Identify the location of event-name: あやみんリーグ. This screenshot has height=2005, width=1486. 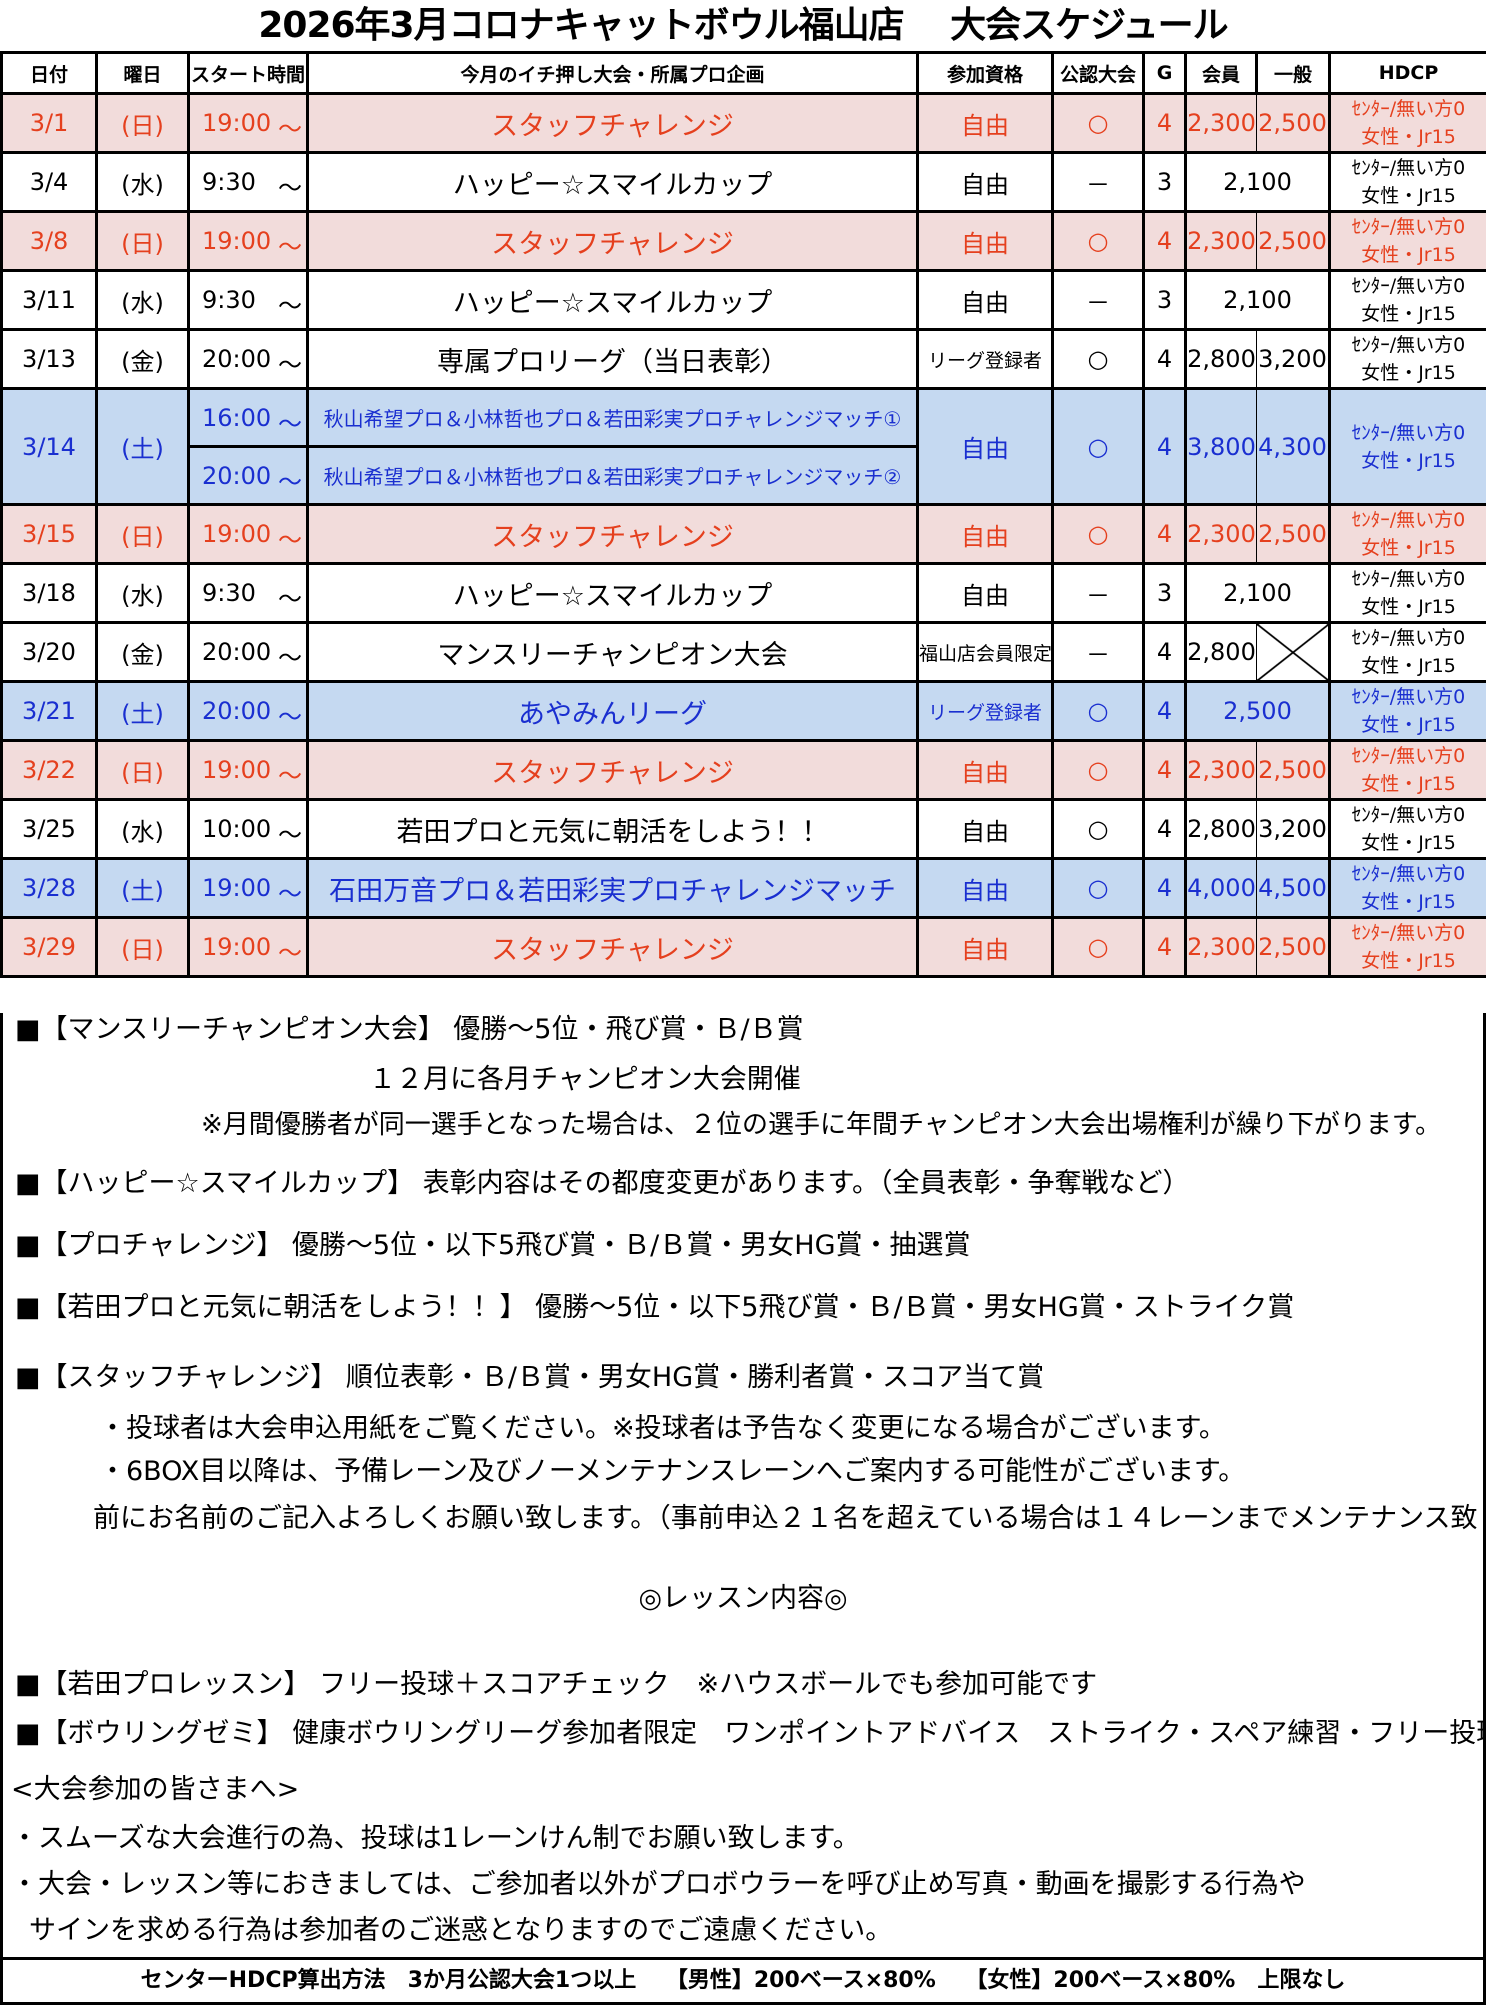
(612, 711).